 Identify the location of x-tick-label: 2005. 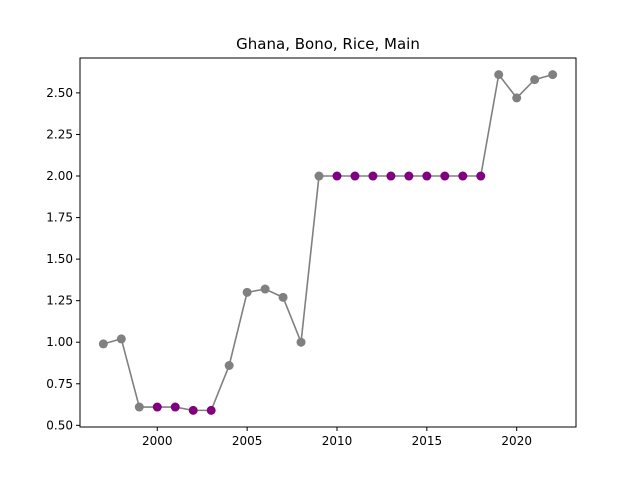
(247, 441).